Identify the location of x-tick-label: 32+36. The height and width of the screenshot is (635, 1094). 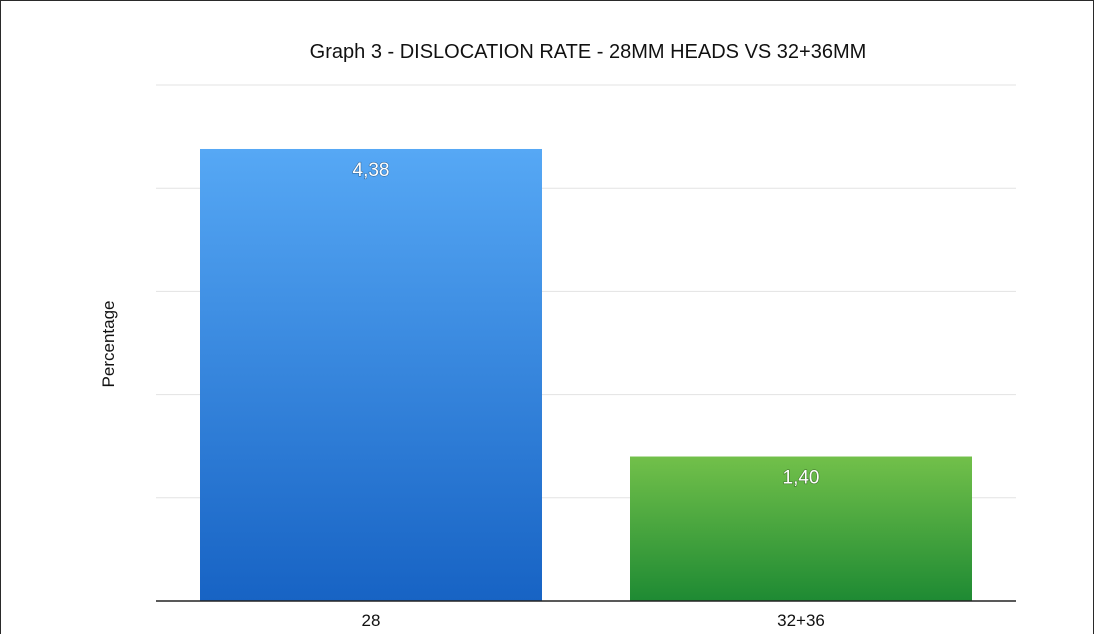
(801, 620).